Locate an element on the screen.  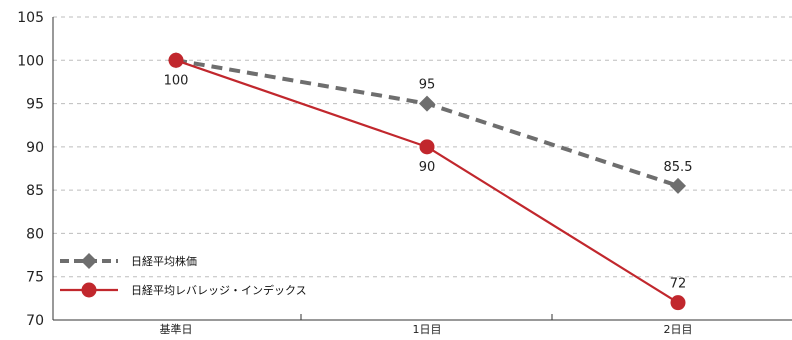
legend-label-leverage: 日経平均レバレッジ・インデックス is located at coordinates (219, 290).